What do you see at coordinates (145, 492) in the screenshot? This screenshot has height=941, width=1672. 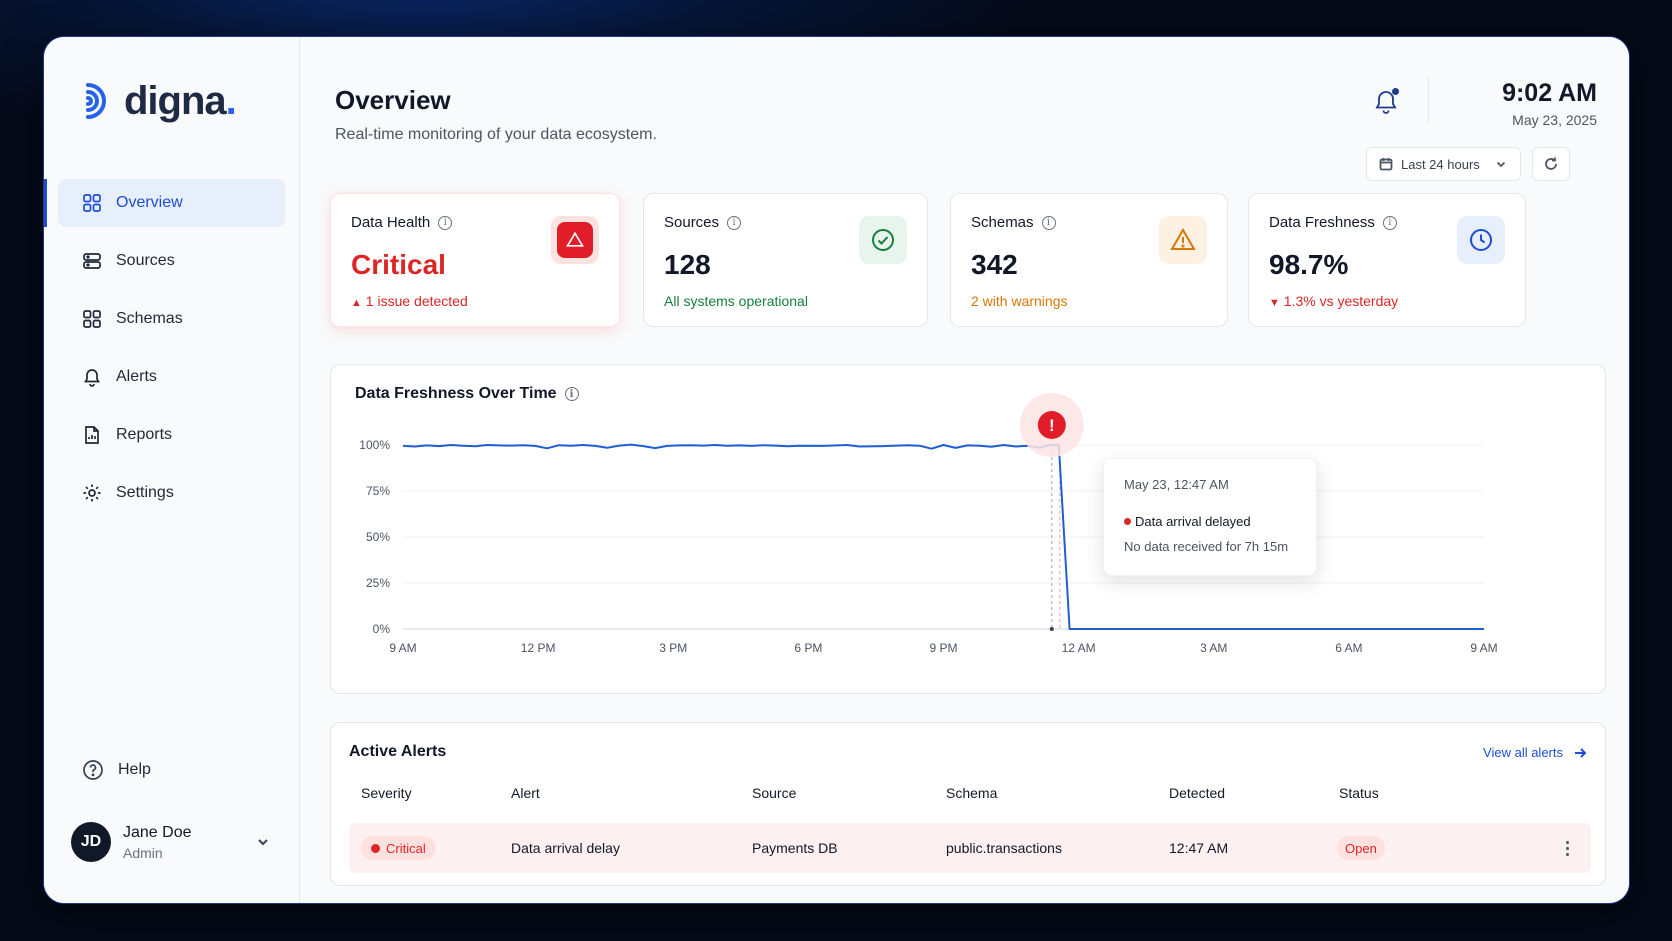 I see `sidebar-item-label: Settings` at bounding box center [145, 492].